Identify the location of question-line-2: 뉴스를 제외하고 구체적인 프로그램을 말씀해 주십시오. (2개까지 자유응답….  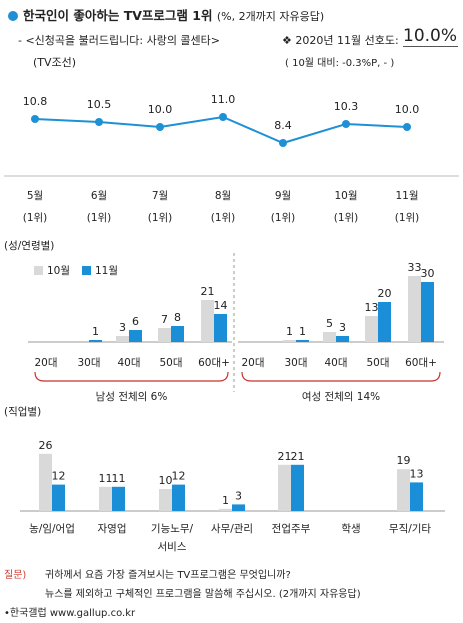
(203, 594).